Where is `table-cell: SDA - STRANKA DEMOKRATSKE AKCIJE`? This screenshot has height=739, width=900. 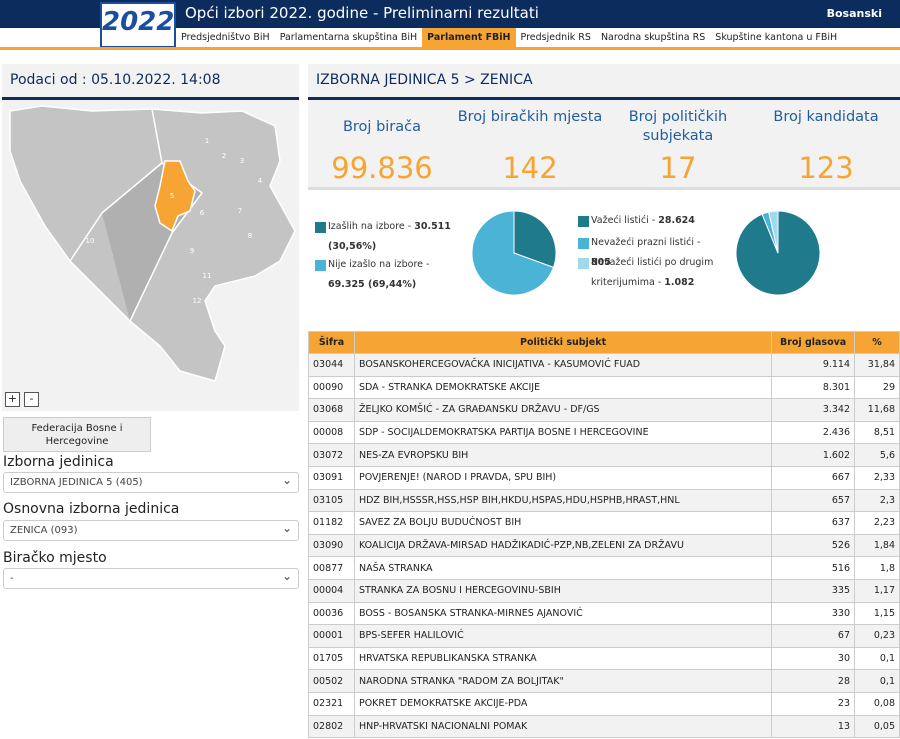
table-cell: SDA - STRANKA DEMOKRATSKE AKCIJE is located at coordinates (563, 387).